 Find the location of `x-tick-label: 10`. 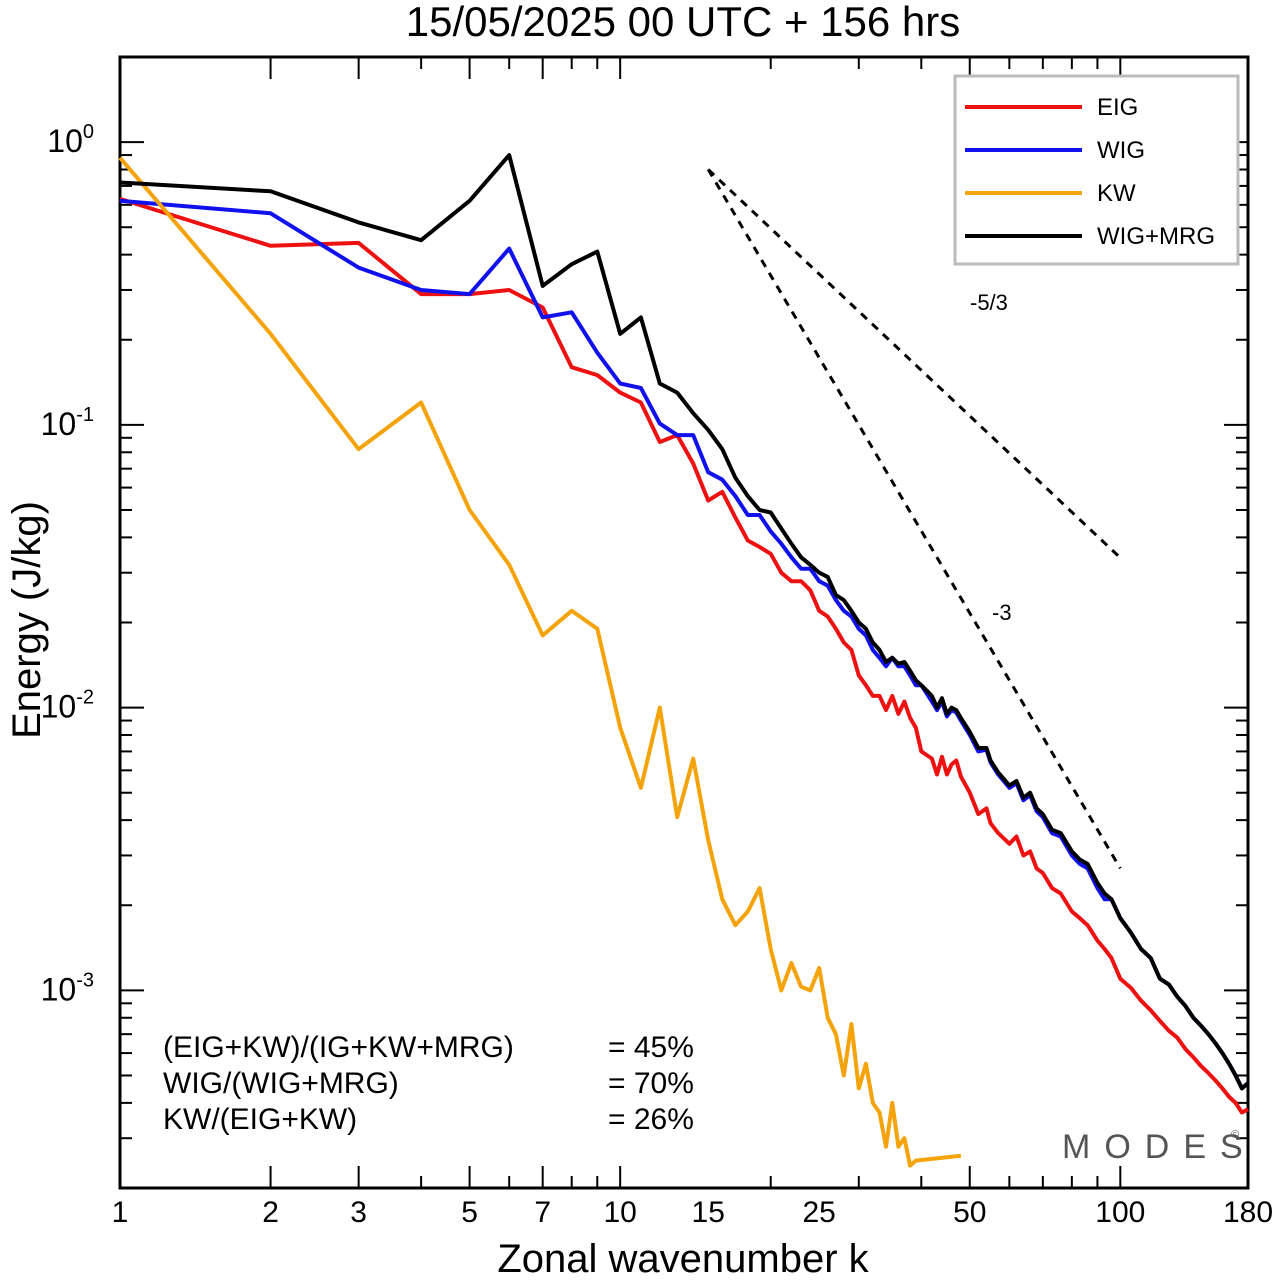

x-tick-label: 10 is located at coordinates (619, 1212).